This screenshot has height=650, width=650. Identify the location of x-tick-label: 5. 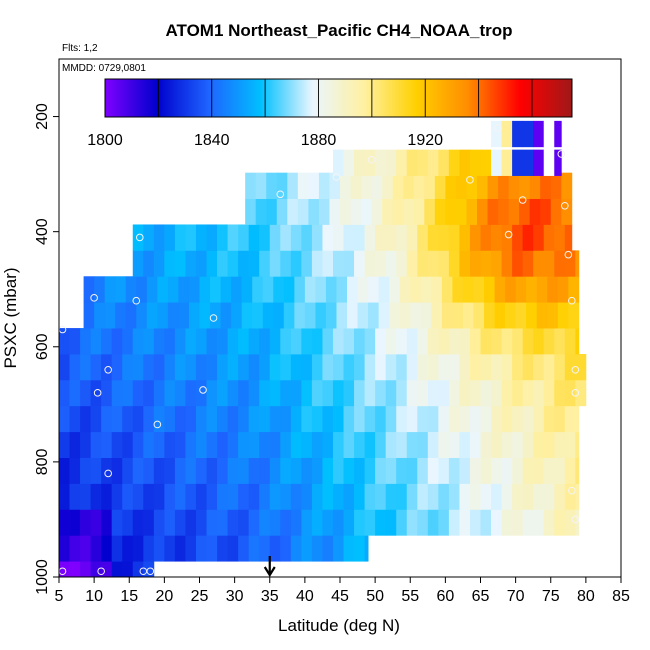
(59, 596).